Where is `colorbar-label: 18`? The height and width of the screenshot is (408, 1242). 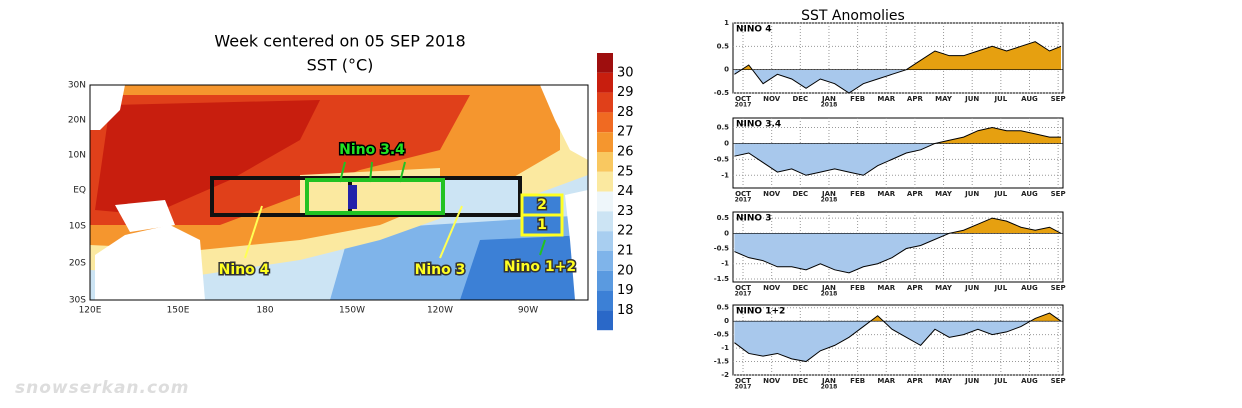 colorbar-label: 18 is located at coordinates (625, 310).